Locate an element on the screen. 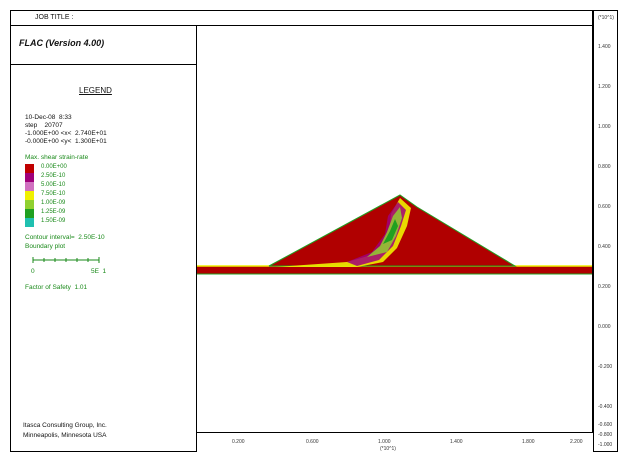 The width and height of the screenshot is (628, 460). y-tick-8: -0.200 is located at coordinates (605, 367).